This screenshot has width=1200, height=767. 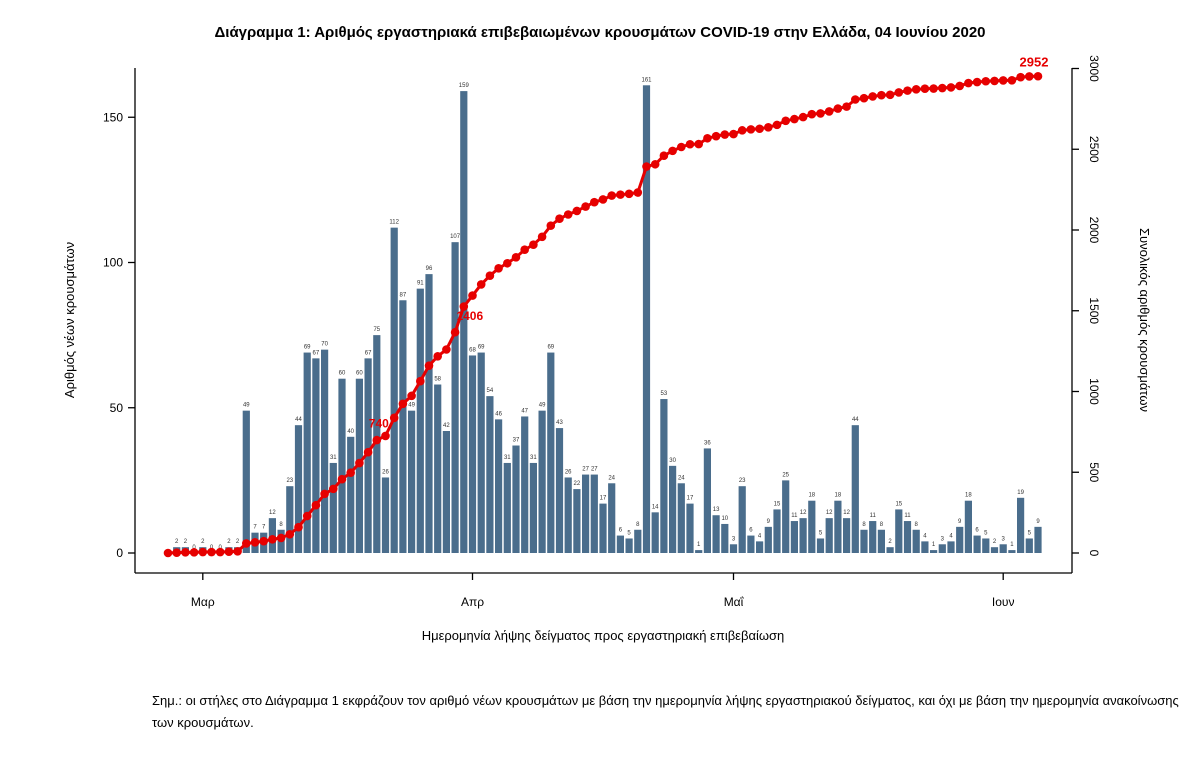 I want to click on bar-data-label: 15, so click(x=777, y=504).